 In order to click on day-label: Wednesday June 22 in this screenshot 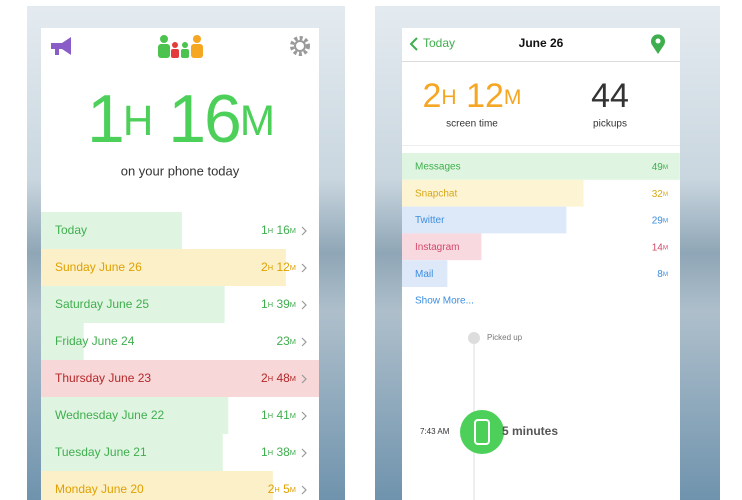, I will do `click(110, 415)`.